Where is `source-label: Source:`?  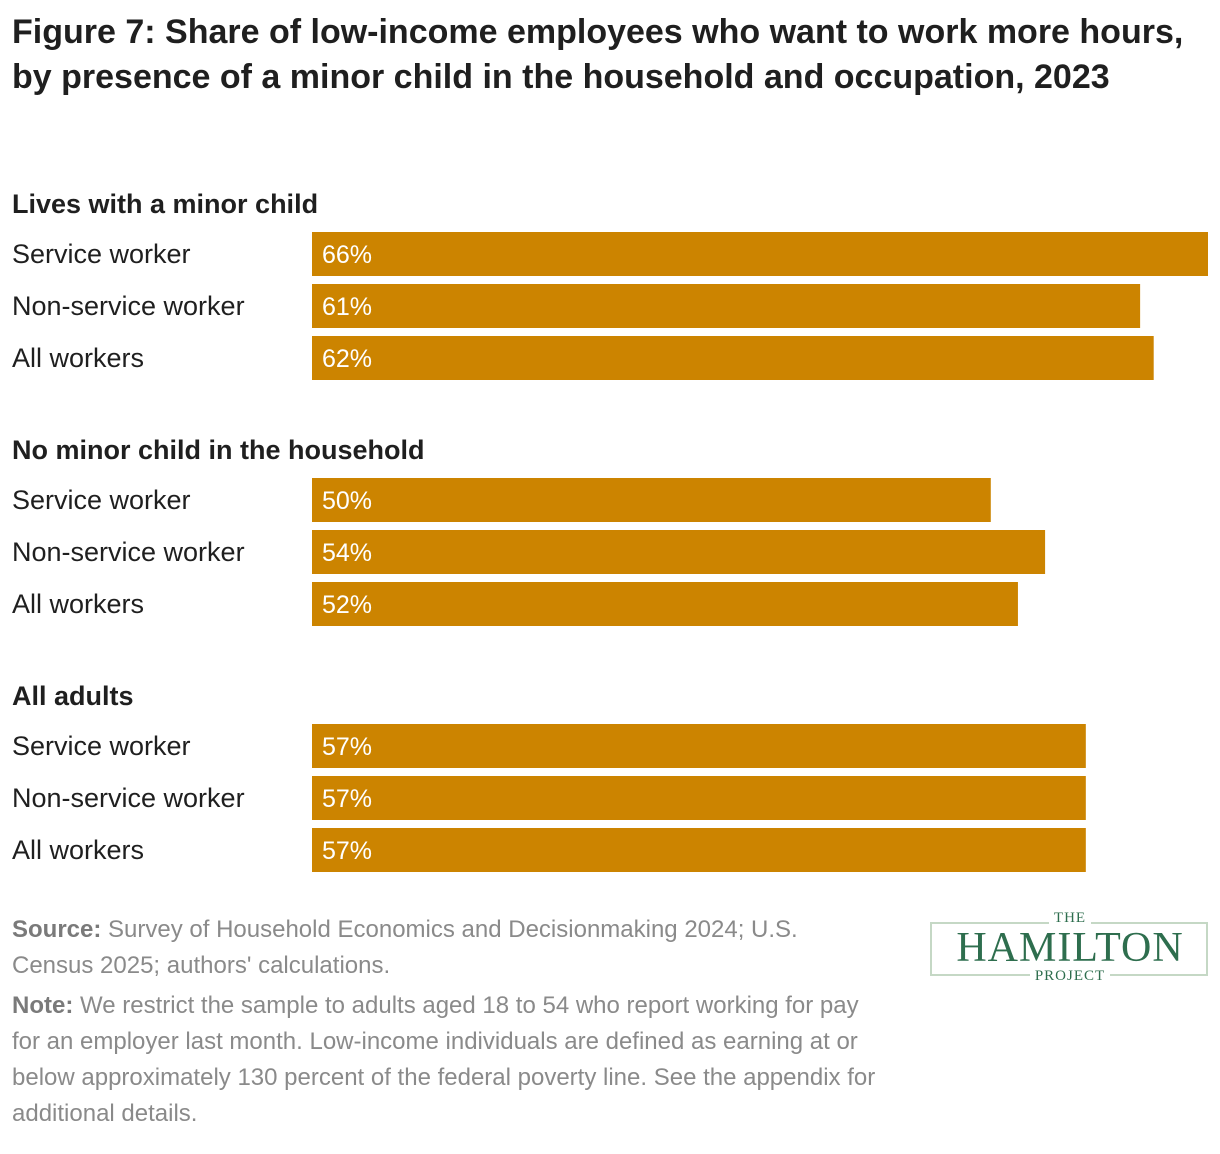
source-label: Source: is located at coordinates (57, 929).